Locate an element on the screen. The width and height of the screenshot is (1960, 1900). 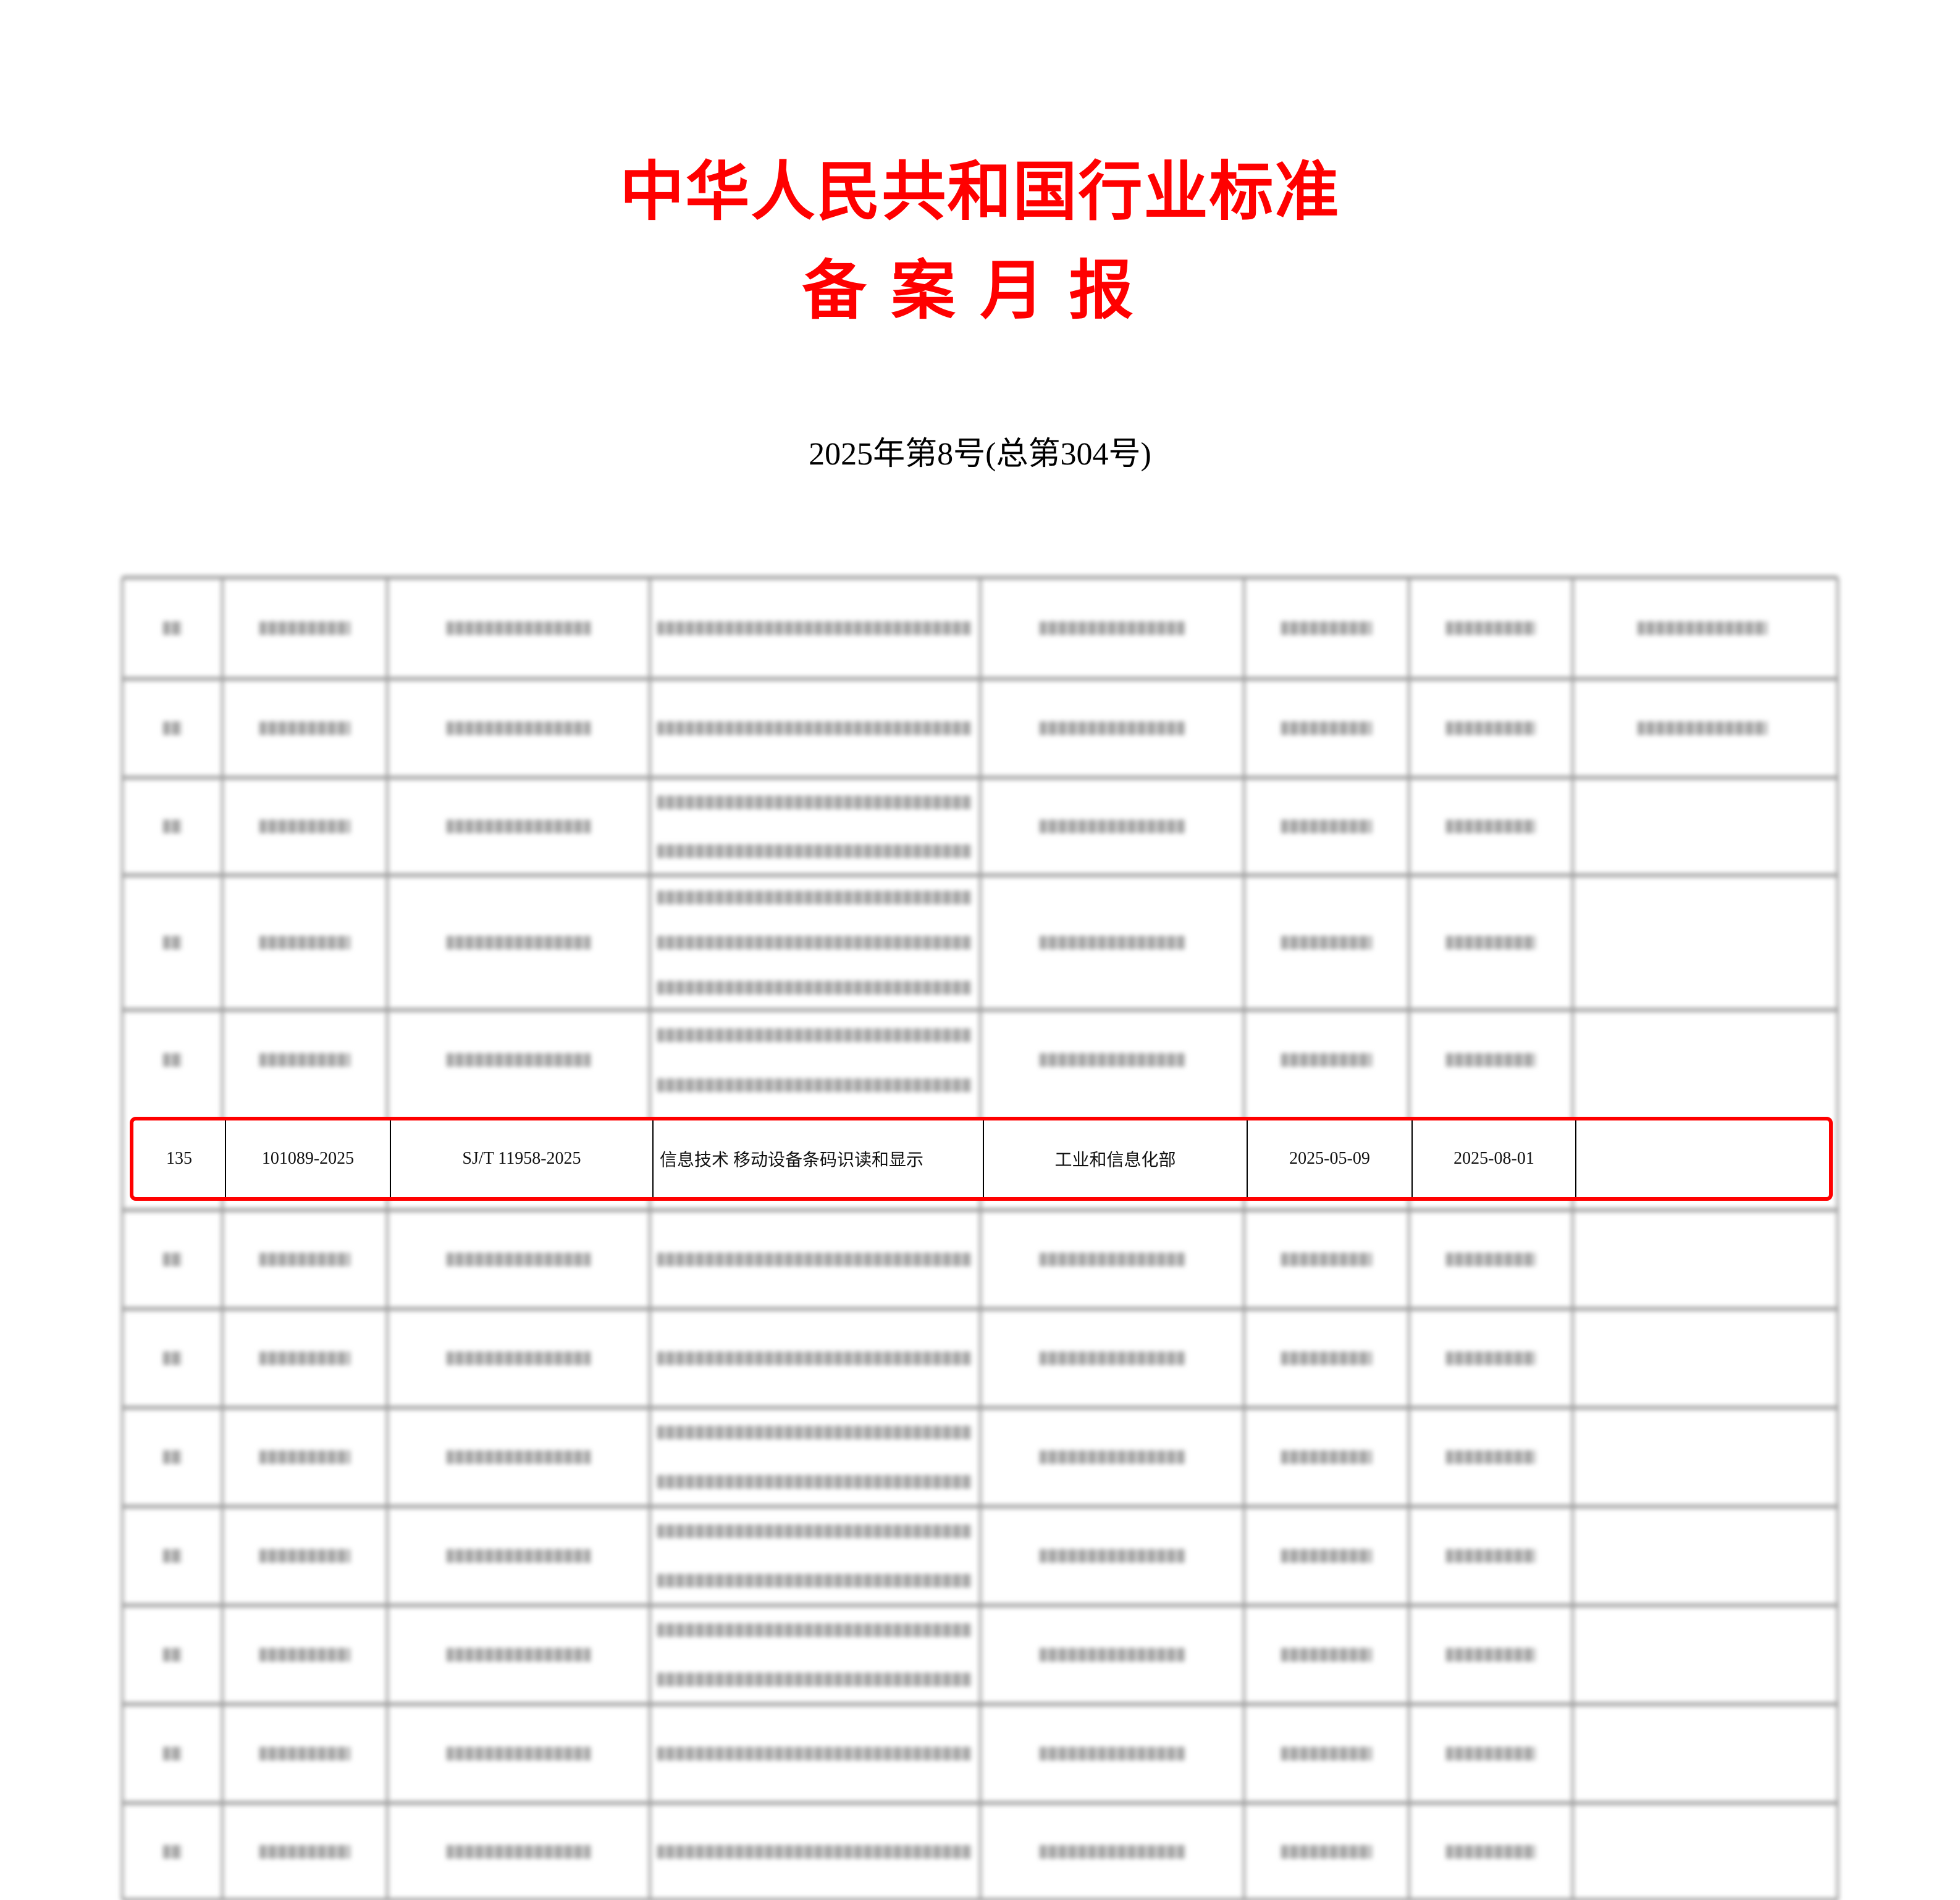
cell-department: 工业和信息化部 is located at coordinates (1116, 1159).